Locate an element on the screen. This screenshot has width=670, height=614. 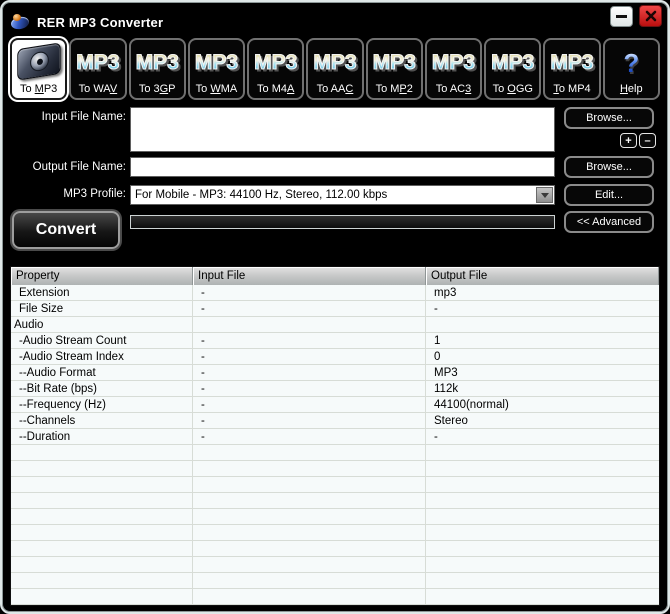
table-row: --Frequency (Hz) - 44100(normal) is located at coordinates (335, 405).